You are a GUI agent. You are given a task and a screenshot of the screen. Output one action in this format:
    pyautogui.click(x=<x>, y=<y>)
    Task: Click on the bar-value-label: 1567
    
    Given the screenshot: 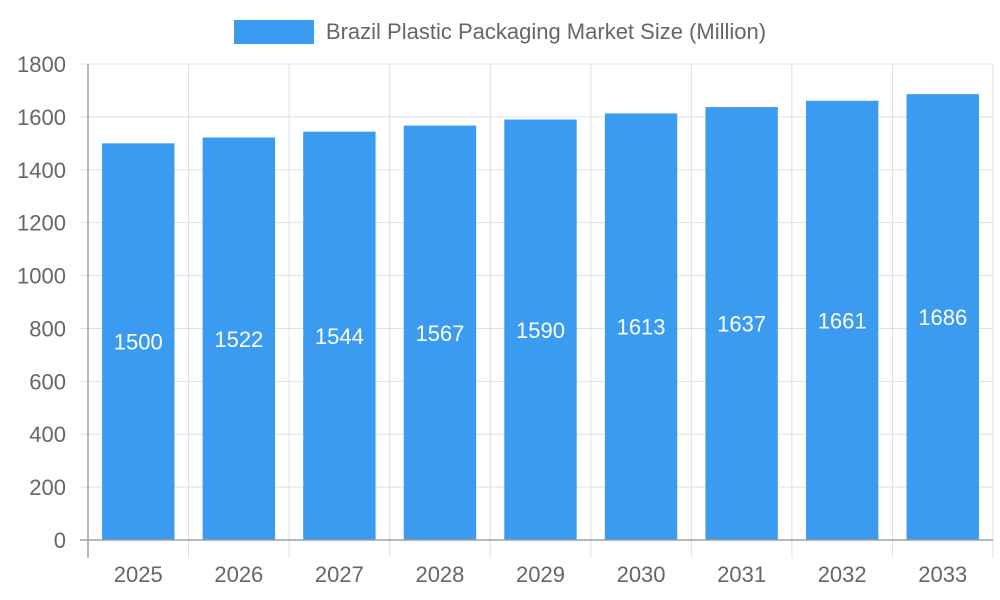 What is the action you would take?
    pyautogui.click(x=439, y=333)
    